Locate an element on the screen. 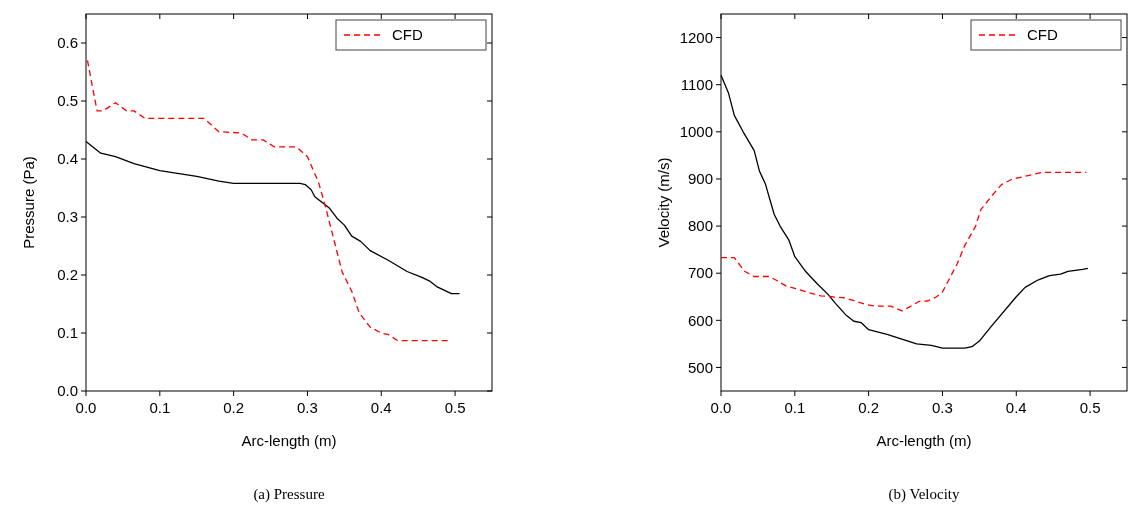 Image resolution: width=1138 pixels, height=517 pixels. y-tick-label: 0.0 is located at coordinates (67, 391).